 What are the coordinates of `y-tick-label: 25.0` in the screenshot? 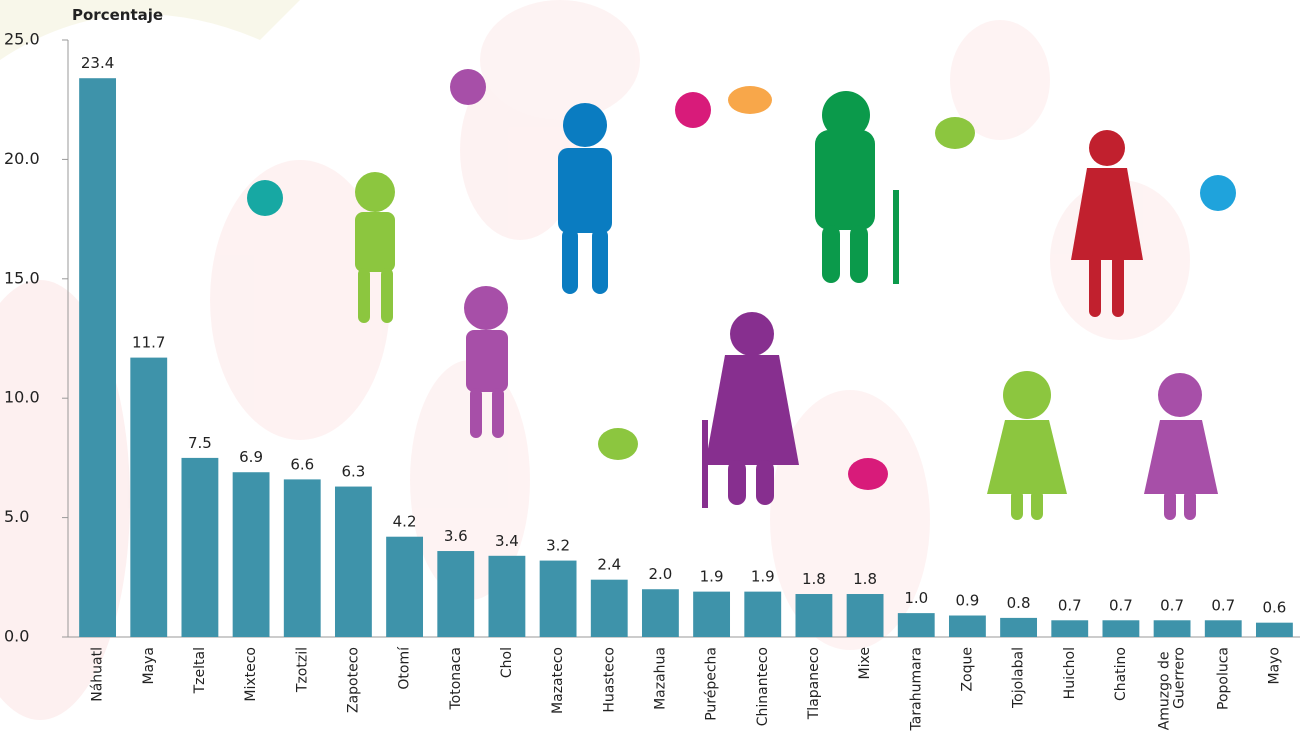 It's located at (22, 39).